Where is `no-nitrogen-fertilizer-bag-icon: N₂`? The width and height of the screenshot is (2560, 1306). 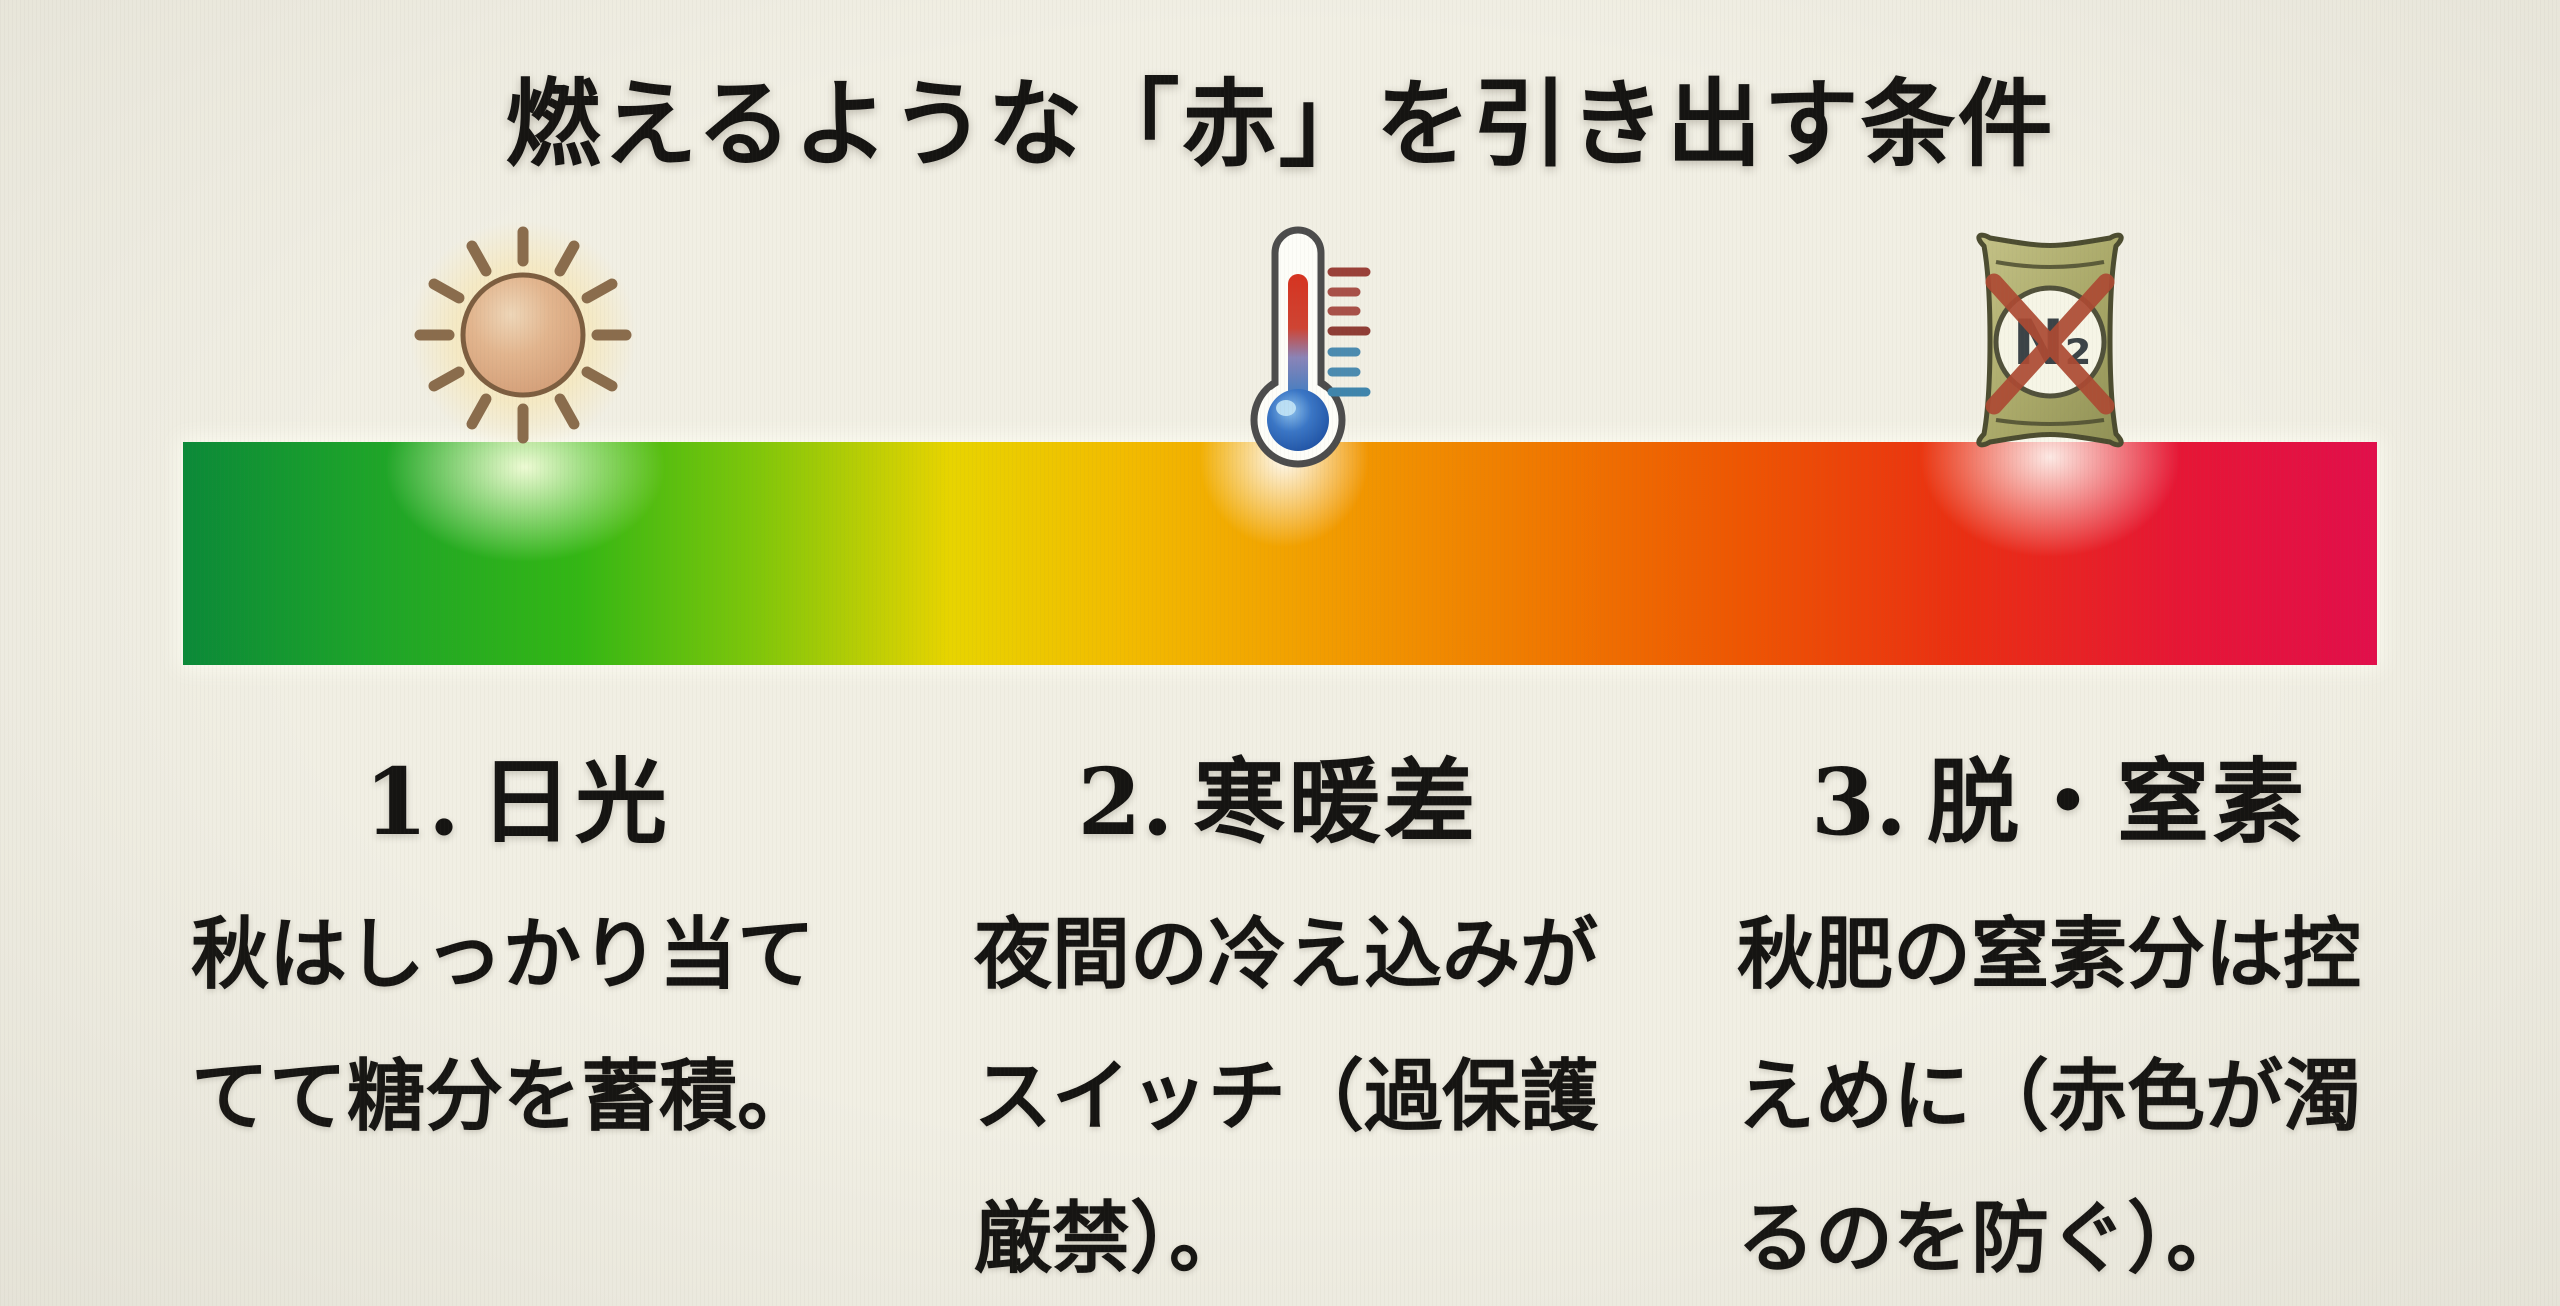
no-nitrogen-fertilizer-bag-icon: N₂ is located at coordinates (2050, 340).